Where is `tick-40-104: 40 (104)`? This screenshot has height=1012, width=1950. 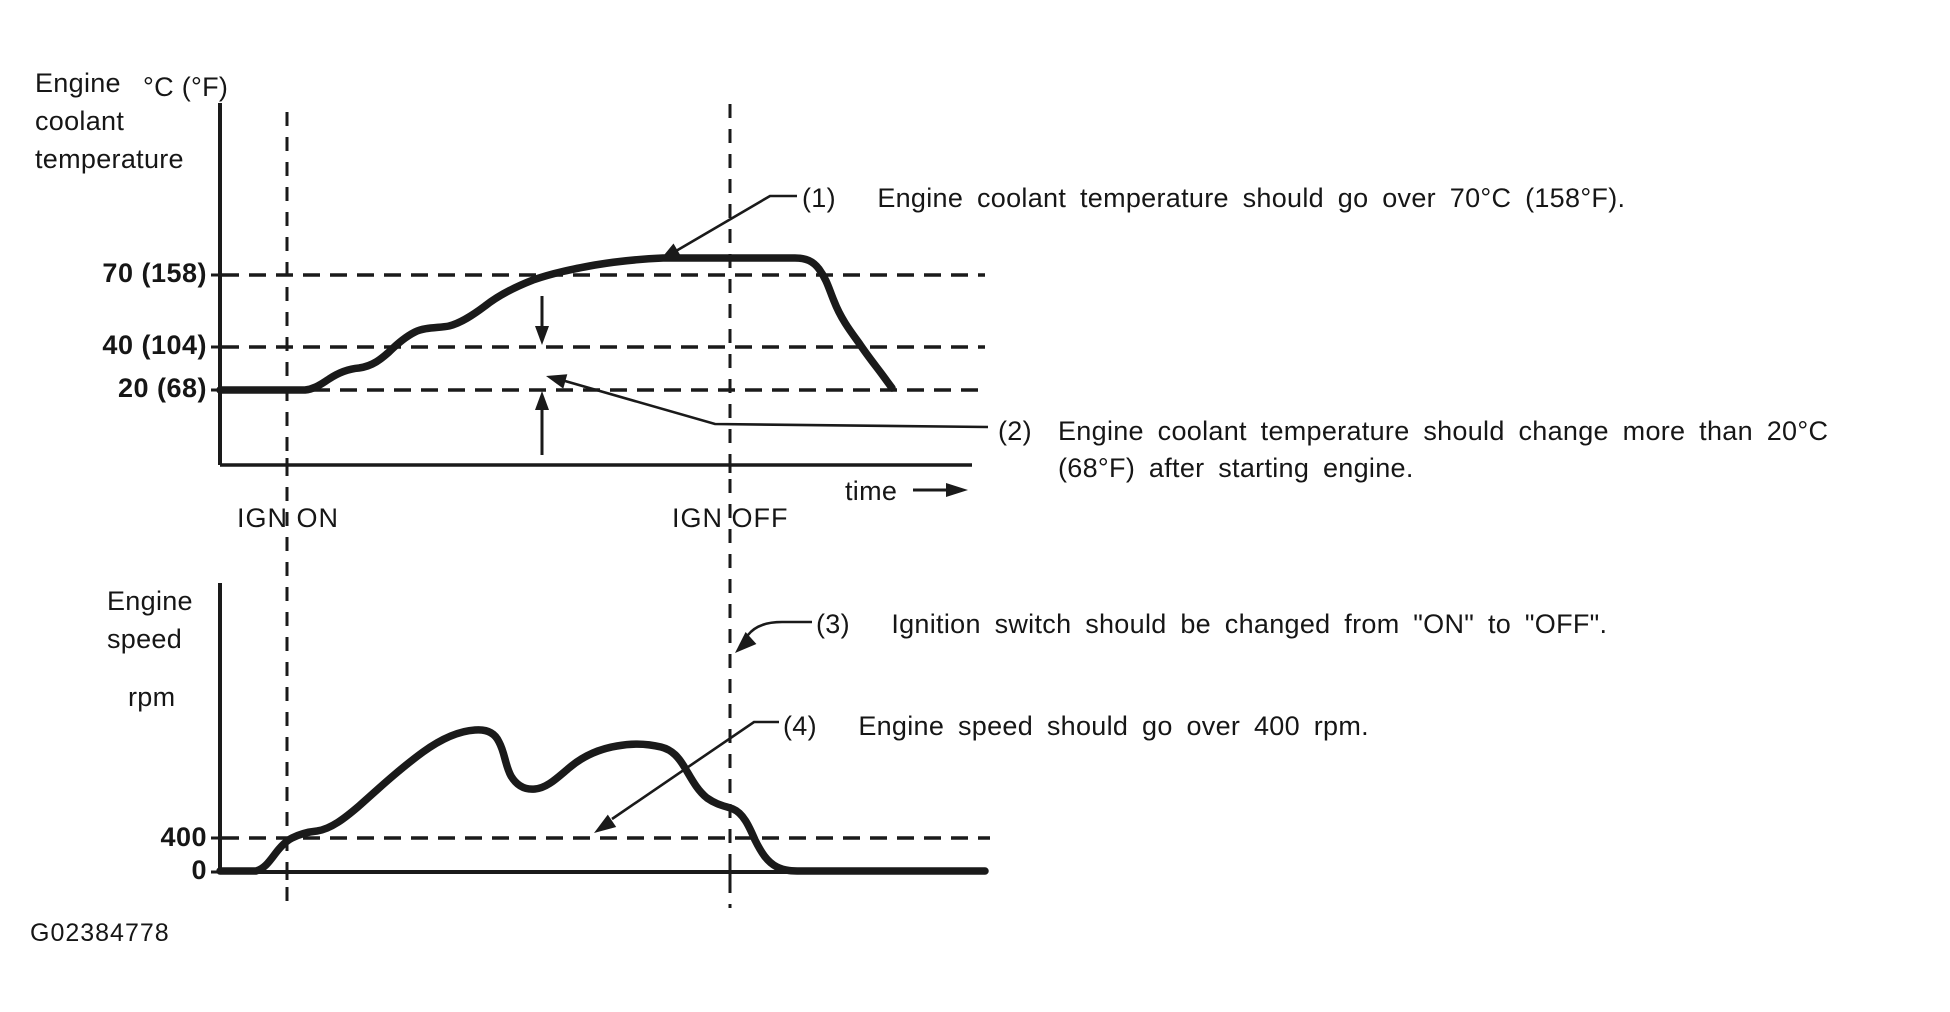 tick-40-104: 40 (104) is located at coordinates (154, 345).